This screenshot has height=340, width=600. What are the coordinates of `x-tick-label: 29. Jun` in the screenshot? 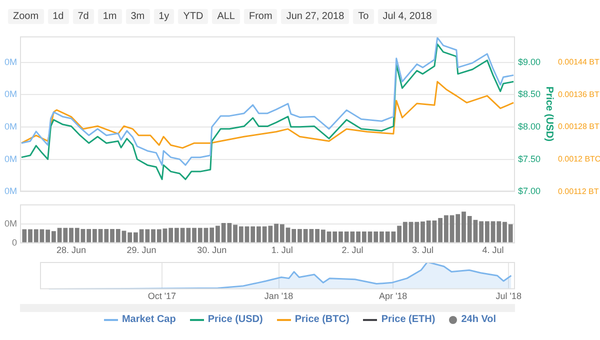 It's located at (141, 250).